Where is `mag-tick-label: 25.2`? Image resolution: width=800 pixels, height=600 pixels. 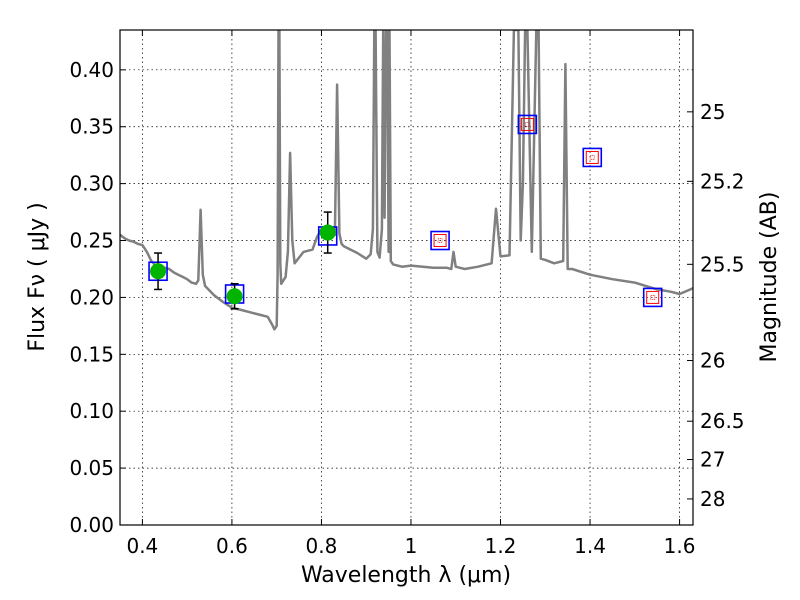 mag-tick-label: 25.2 is located at coordinates (722, 181).